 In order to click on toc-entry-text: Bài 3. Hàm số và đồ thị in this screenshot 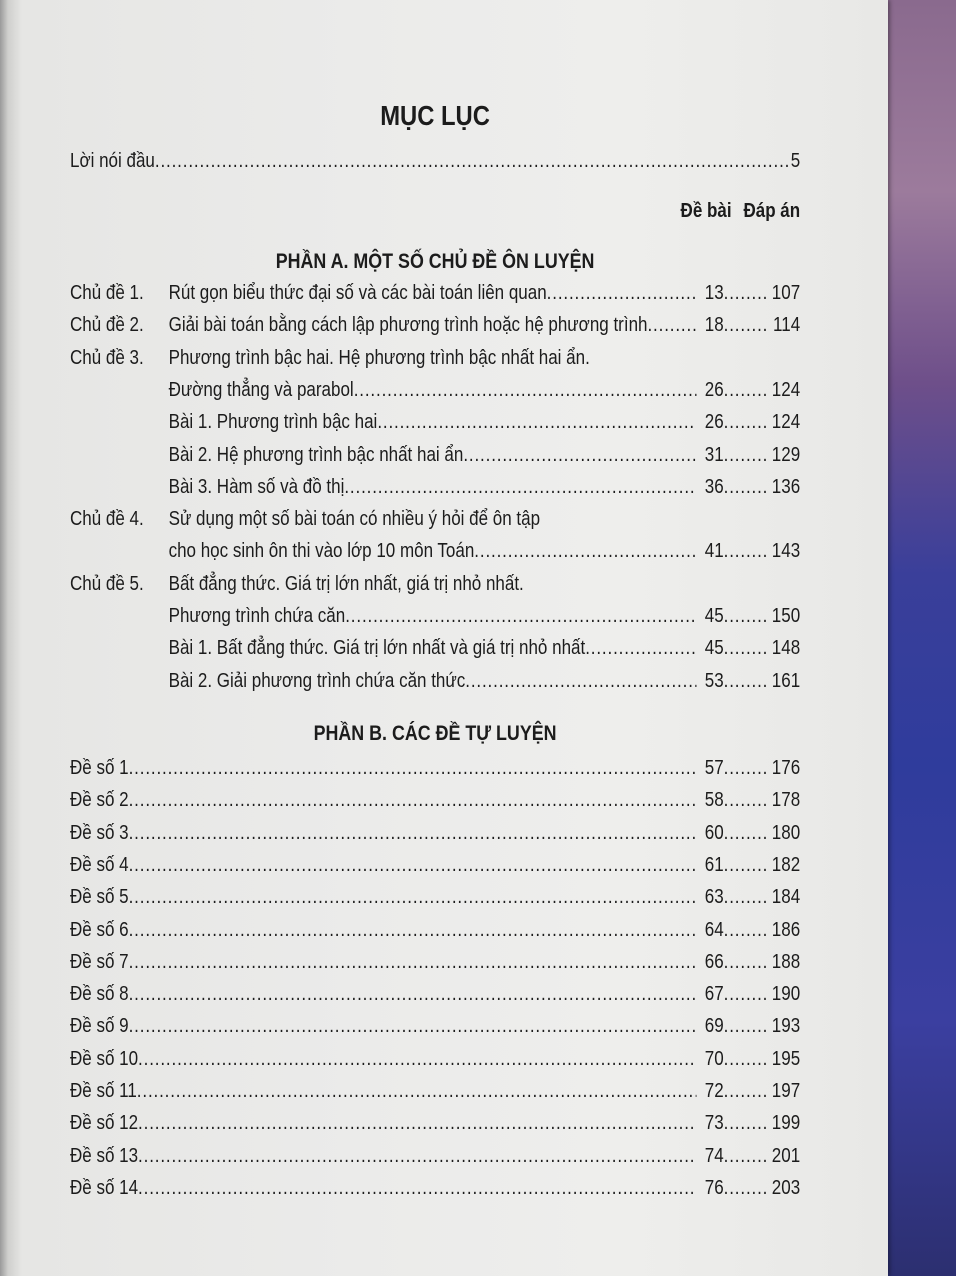, I will do `click(256, 486)`.